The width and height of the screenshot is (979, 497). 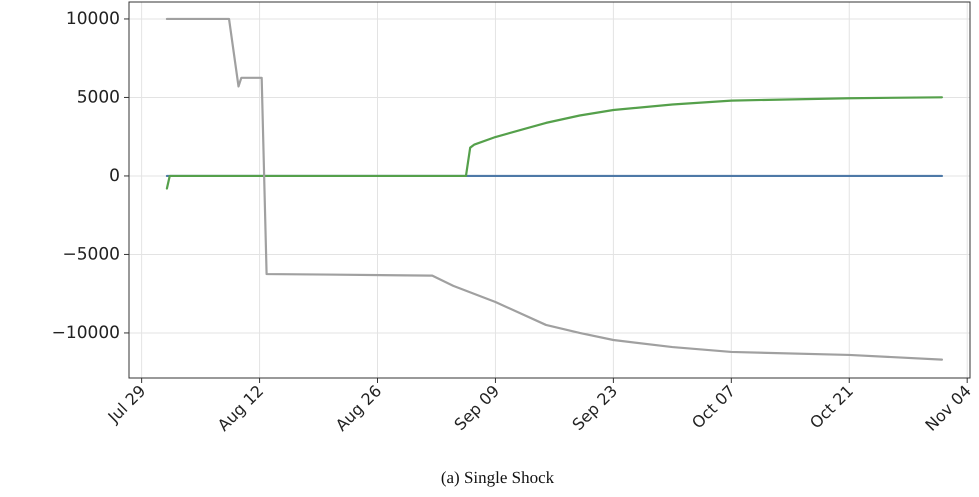 I want to click on text: (a) Single Shock, so click(x=497, y=477).